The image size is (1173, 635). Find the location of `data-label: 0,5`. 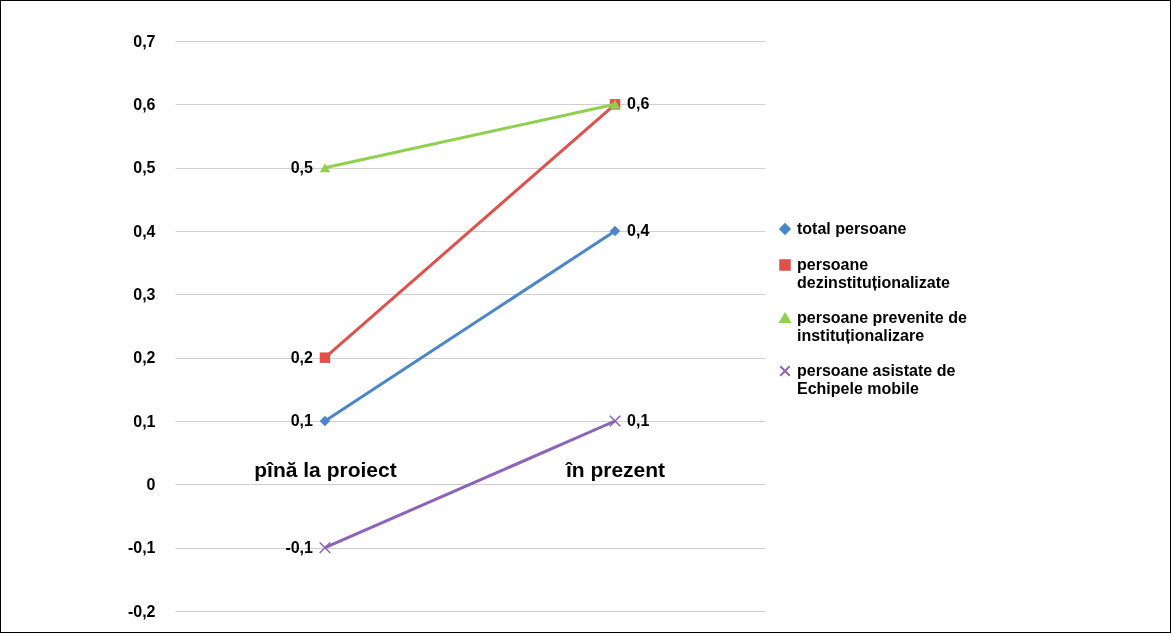

data-label: 0,5 is located at coordinates (302, 167).